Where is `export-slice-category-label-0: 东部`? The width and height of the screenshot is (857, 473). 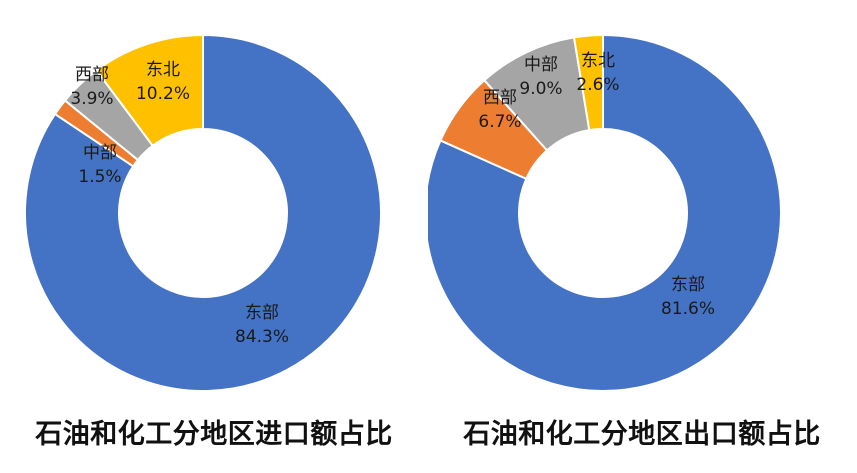
export-slice-category-label-0: 东部 is located at coordinates (688, 285).